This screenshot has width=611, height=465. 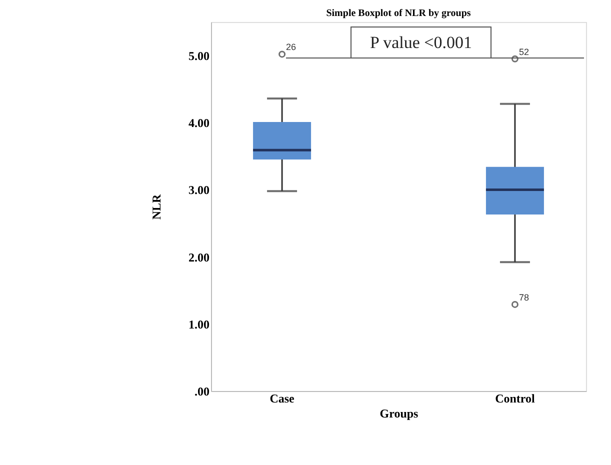 What do you see at coordinates (199, 324) in the screenshot?
I see `y-tick-label: 1.00` at bounding box center [199, 324].